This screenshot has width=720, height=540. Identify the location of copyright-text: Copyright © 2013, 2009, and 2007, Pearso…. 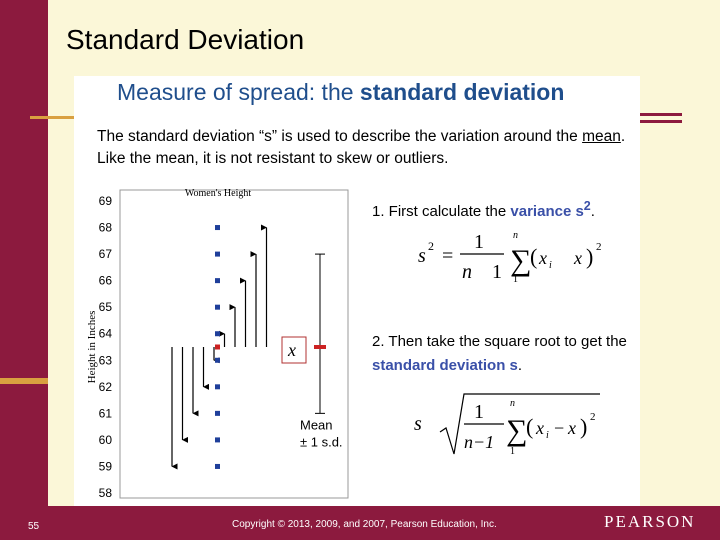
(364, 524).